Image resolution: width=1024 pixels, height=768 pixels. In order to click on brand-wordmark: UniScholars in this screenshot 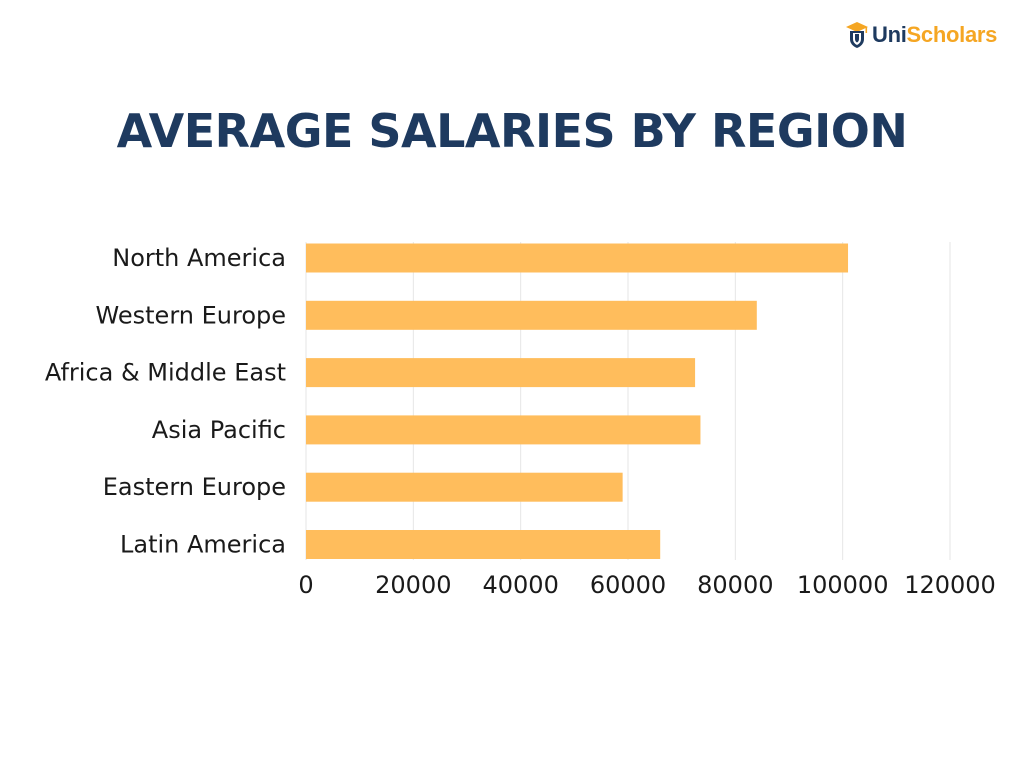, I will do `click(934, 35)`.